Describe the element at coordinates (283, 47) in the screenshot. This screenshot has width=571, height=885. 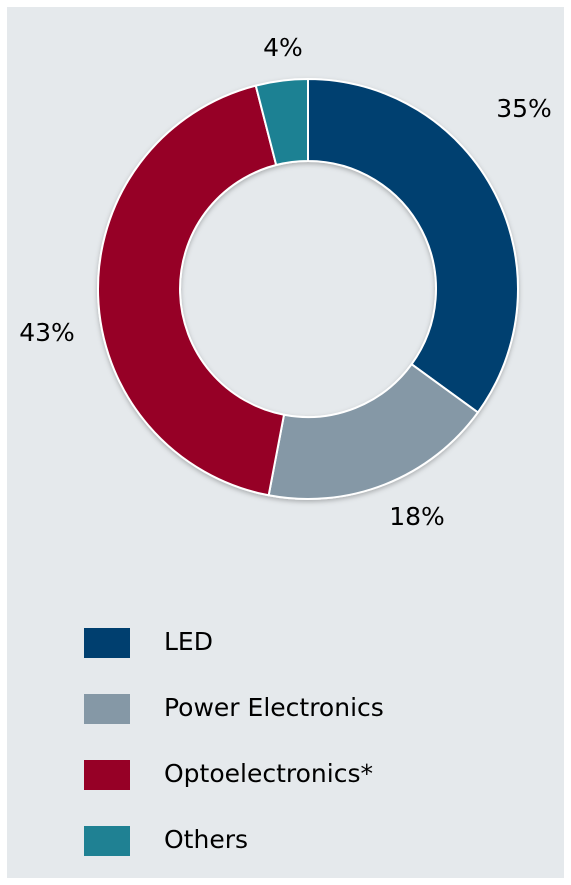
I see `data-label-others: 4%` at that location.